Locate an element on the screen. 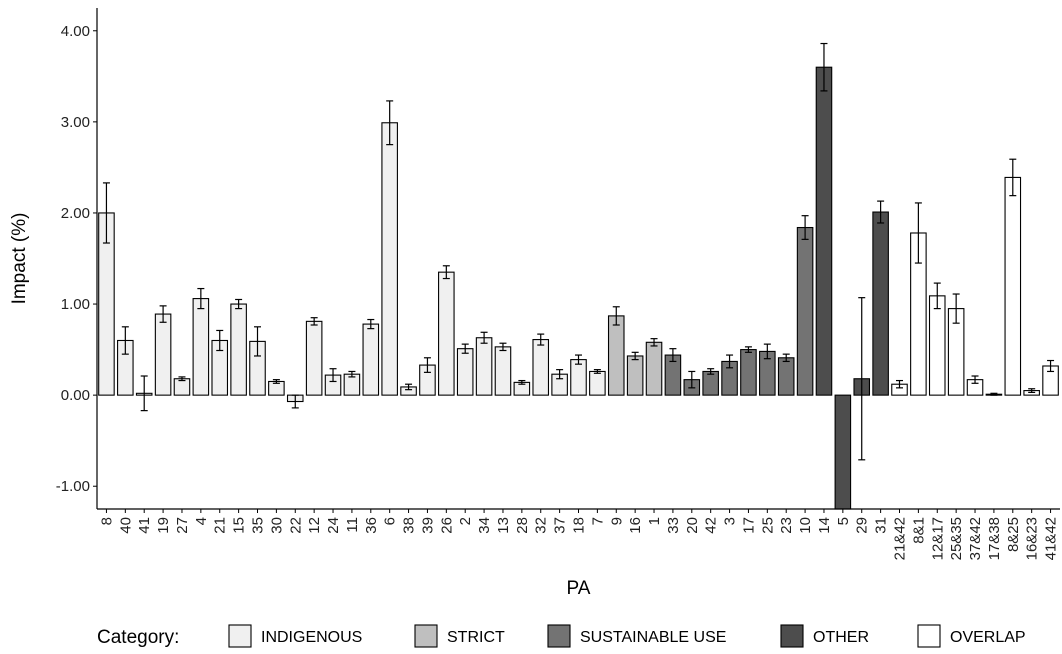  x-tick-label: 25 is located at coordinates (767, 525).